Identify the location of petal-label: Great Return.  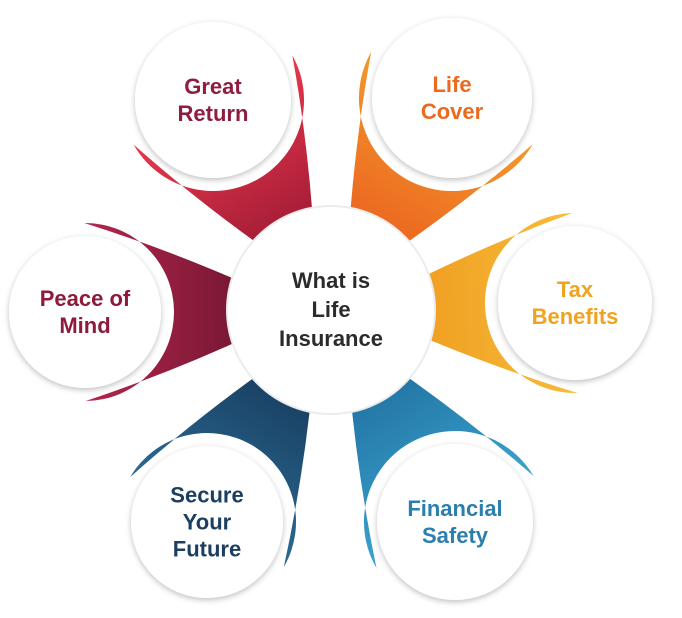
(213, 100).